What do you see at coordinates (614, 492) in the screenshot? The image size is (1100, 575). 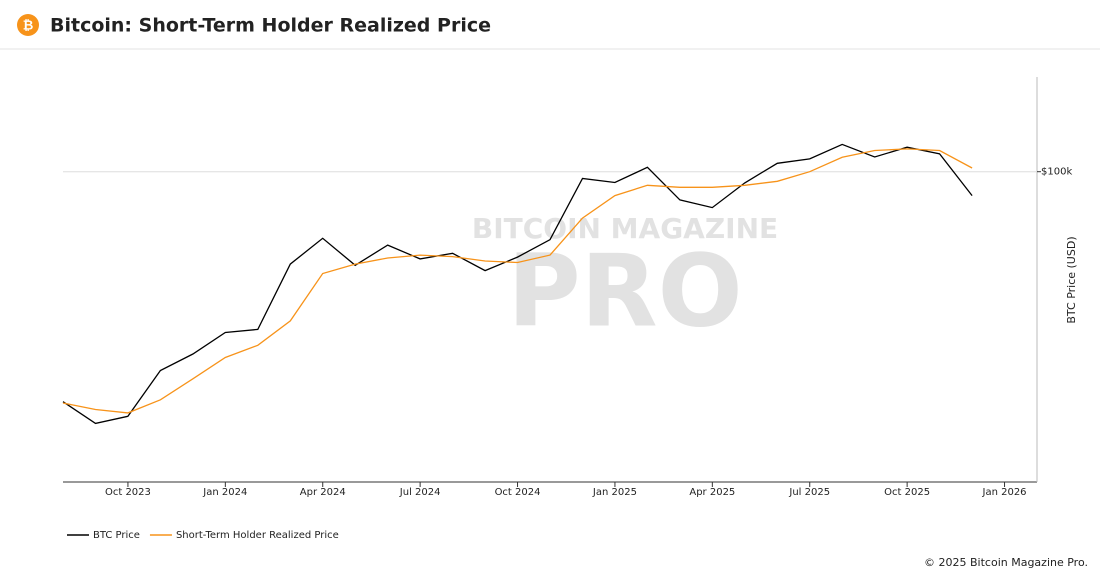 I see `x-tick-label: Jan 2025` at bounding box center [614, 492].